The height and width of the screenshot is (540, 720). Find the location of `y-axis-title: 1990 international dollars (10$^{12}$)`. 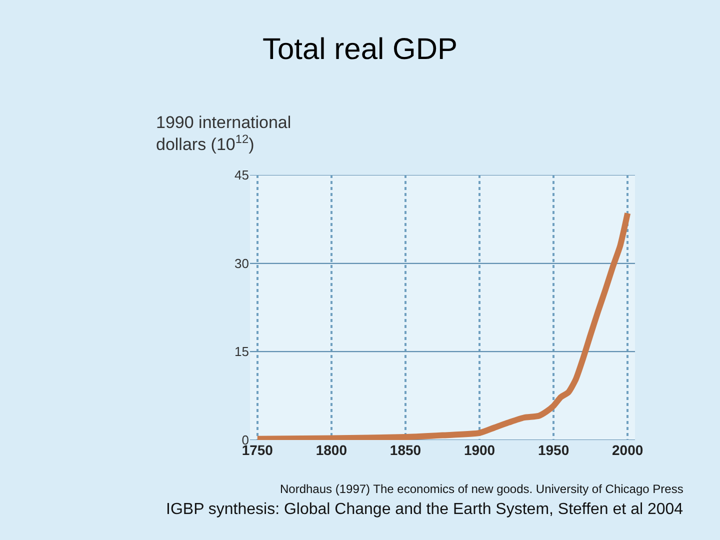

y-axis-title: 1990 international dollars (10$^{12}$) is located at coordinates (224, 133).